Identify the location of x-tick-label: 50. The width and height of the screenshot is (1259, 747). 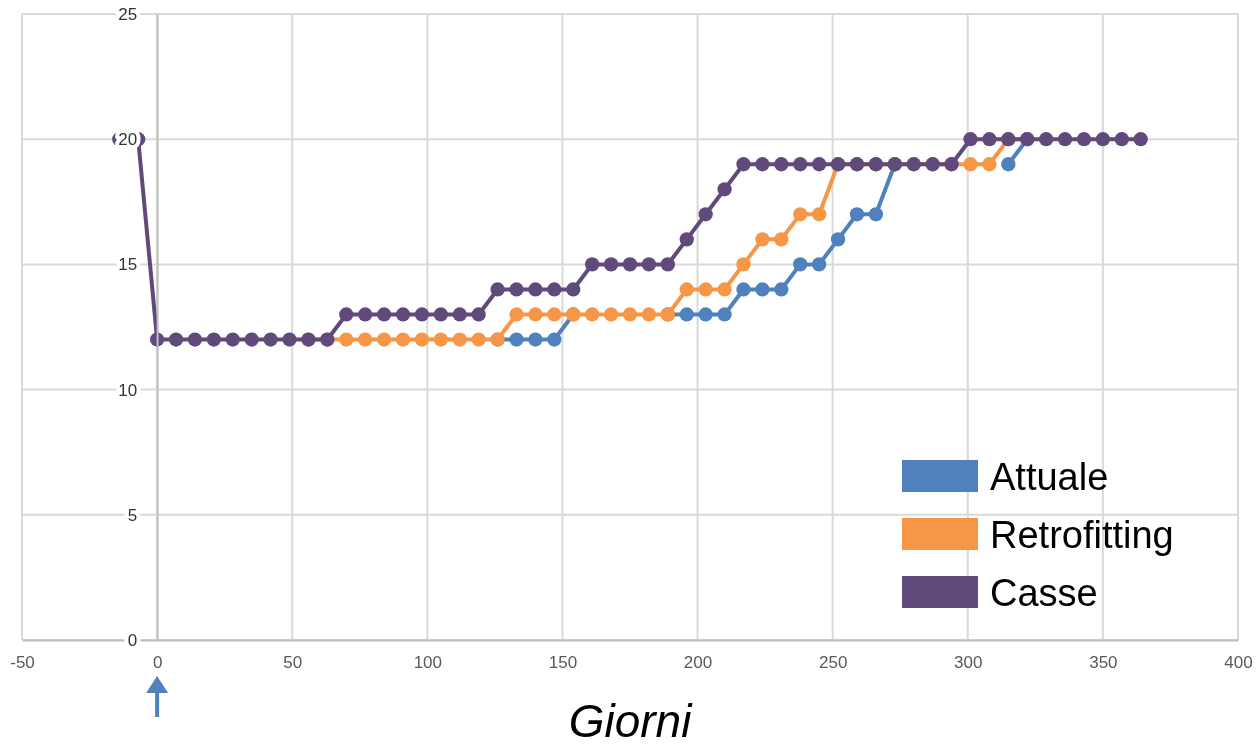
(293, 663).